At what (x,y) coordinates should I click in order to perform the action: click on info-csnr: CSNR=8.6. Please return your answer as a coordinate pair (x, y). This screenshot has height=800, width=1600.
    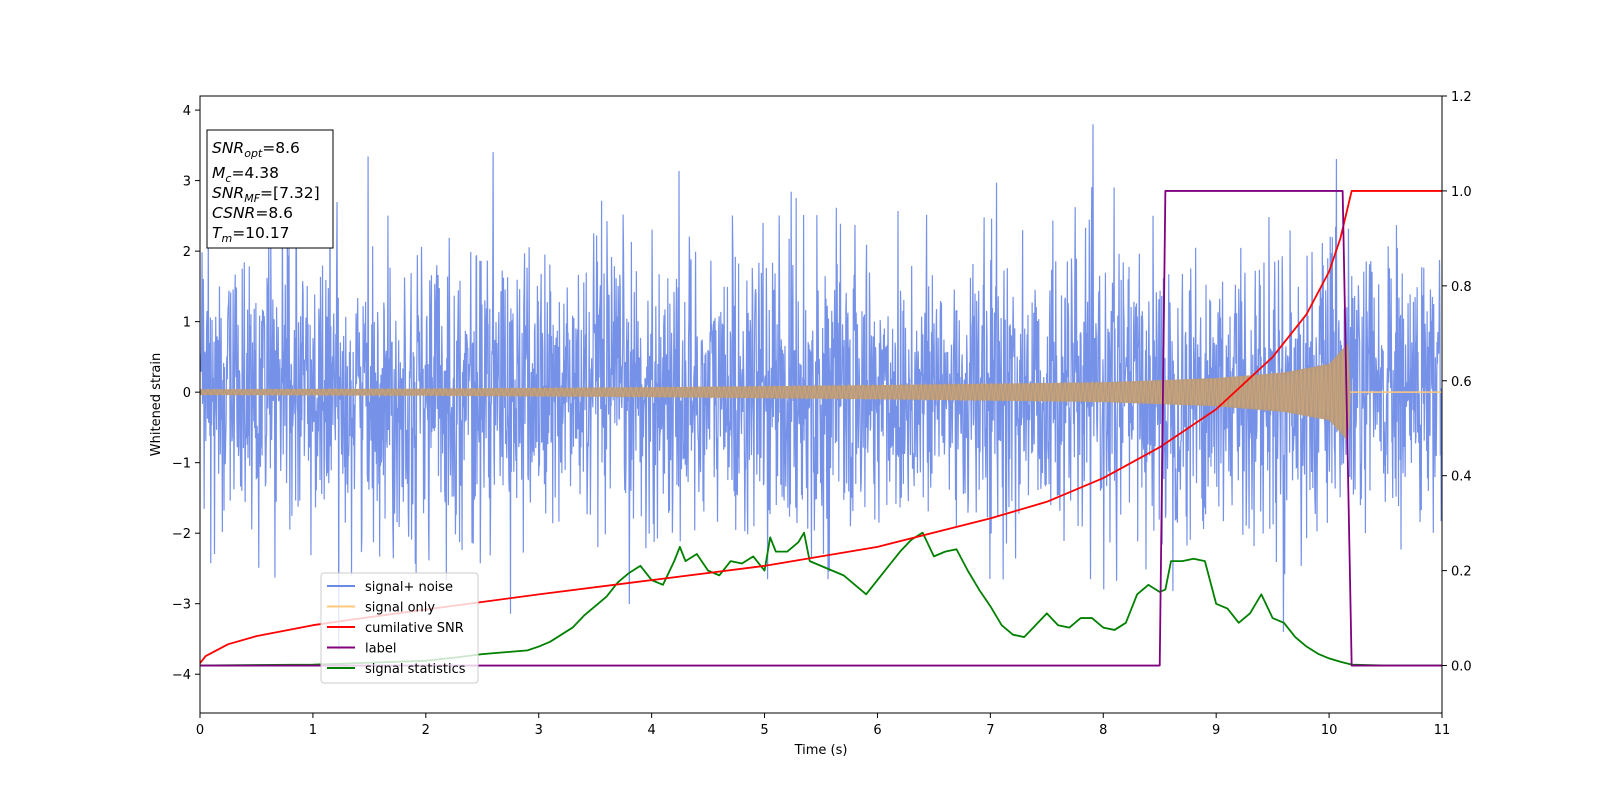
    Looking at the image, I should click on (252, 213).